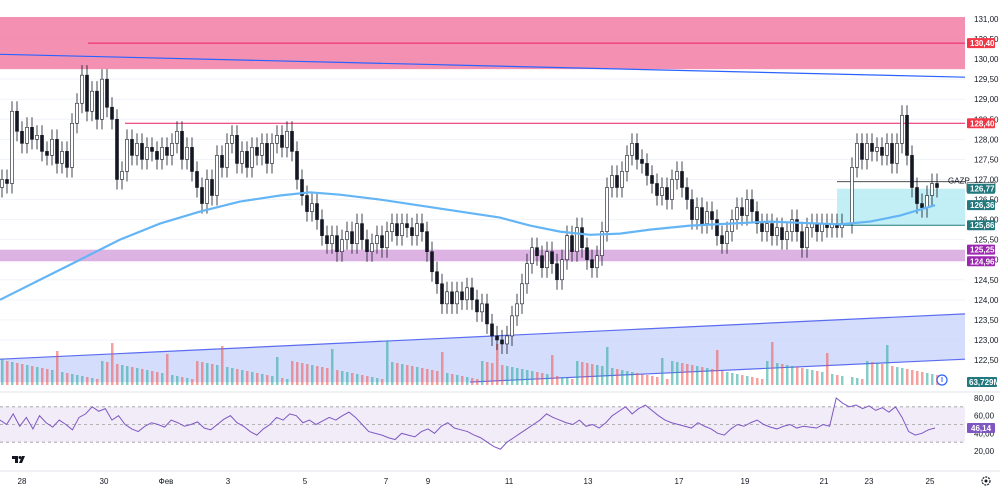 Image resolution: width=1000 pixels, height=490 pixels. I want to click on price-tick-label: 131,00, so click(986, 19).